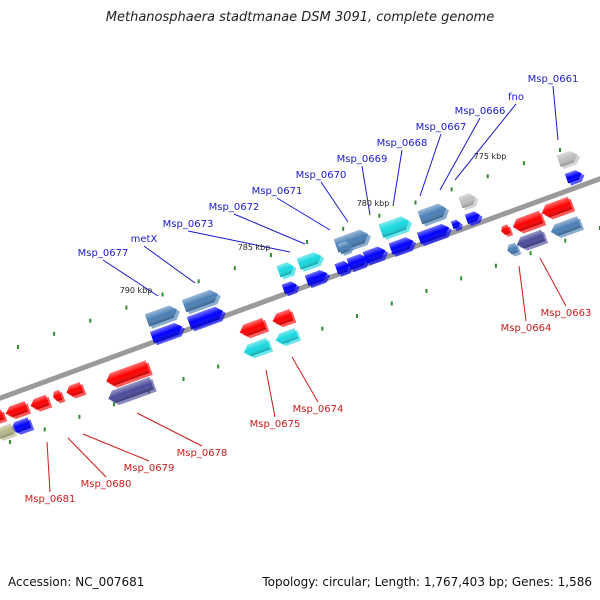  I want to click on scale-label: 780 kbp, so click(373, 203).